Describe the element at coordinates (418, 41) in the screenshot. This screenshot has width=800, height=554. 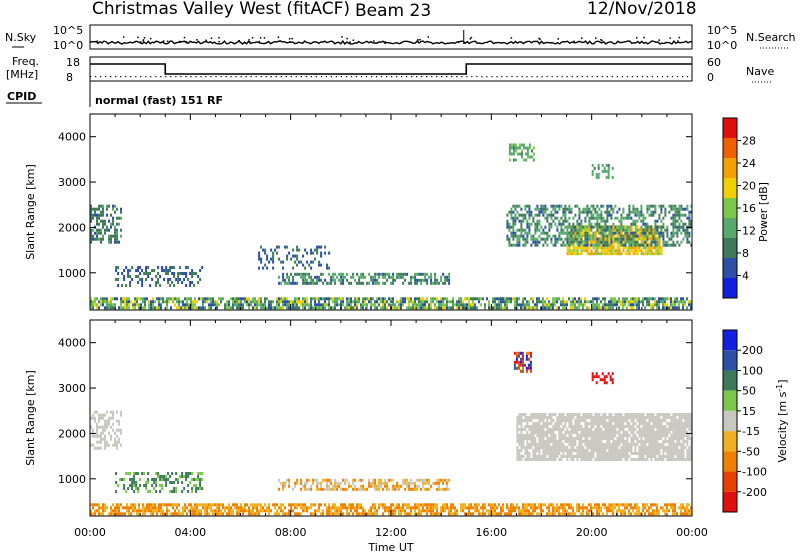
I see `nsearch-dot` at that location.